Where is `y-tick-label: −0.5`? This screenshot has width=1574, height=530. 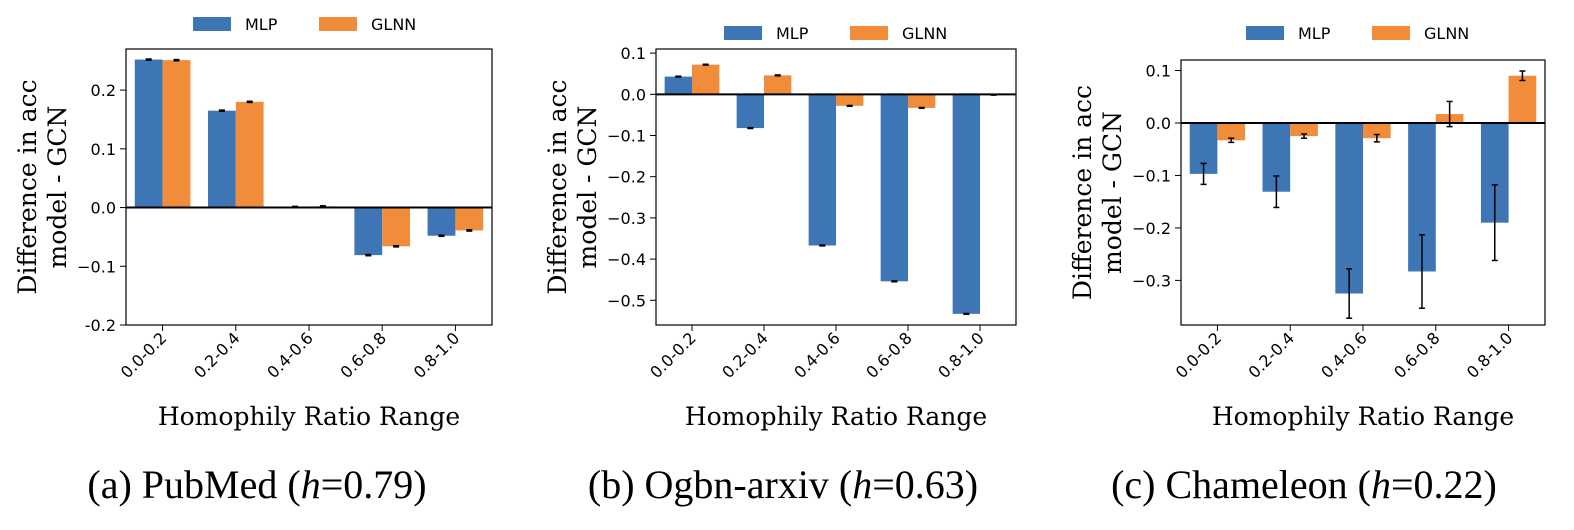
y-tick-label: −0.5 is located at coordinates (626, 300).